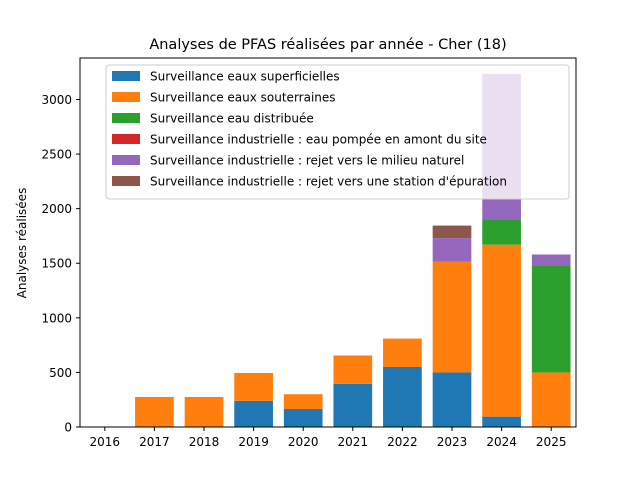 This screenshot has width=640, height=484. I want to click on x-tick-label-2025: 2025, so click(551, 442).